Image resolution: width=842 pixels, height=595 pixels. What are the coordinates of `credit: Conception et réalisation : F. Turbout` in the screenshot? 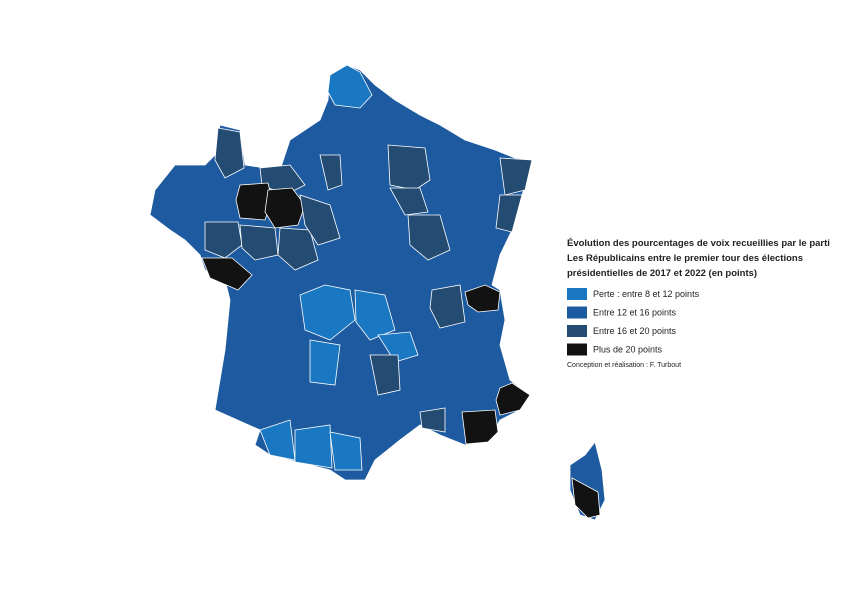 It's located at (624, 365).